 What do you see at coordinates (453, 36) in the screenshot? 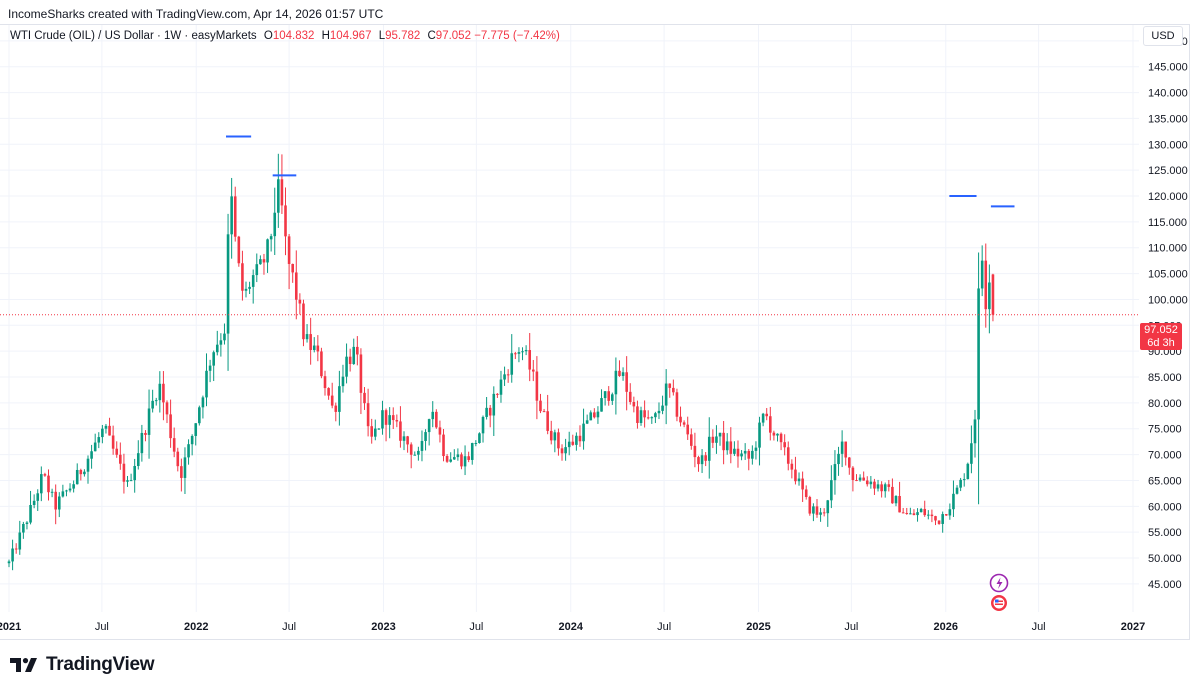
I see `close-value: 97.052` at bounding box center [453, 36].